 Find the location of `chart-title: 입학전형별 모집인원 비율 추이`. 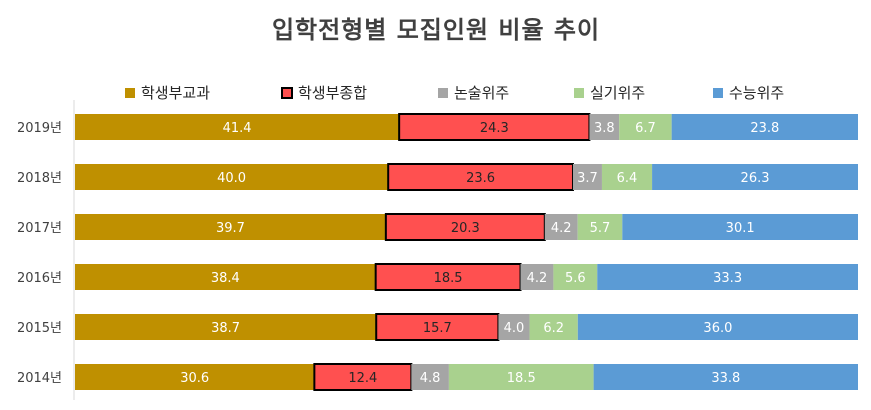

chart-title: 입학전형별 모집인원 비율 추이 is located at coordinates (436, 30).